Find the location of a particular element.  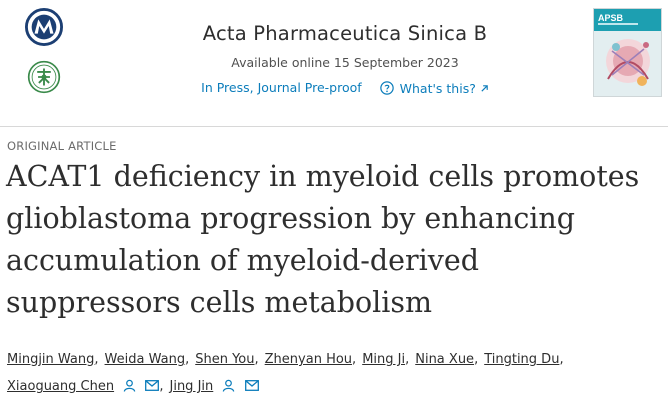

author-line-2: Xiaoguang Chen , Jing Jin is located at coordinates (337, 386).